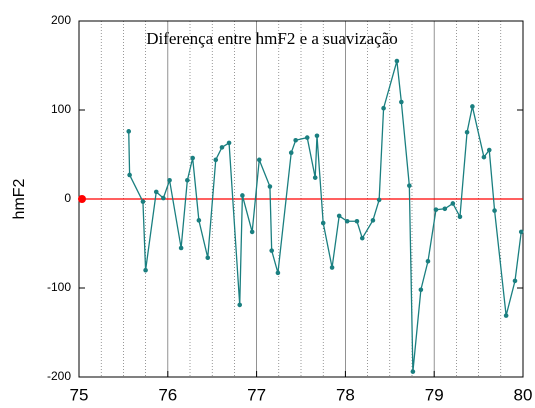  What do you see at coordinates (345, 394) in the screenshot?
I see `x-tick-label: 78` at bounding box center [345, 394].